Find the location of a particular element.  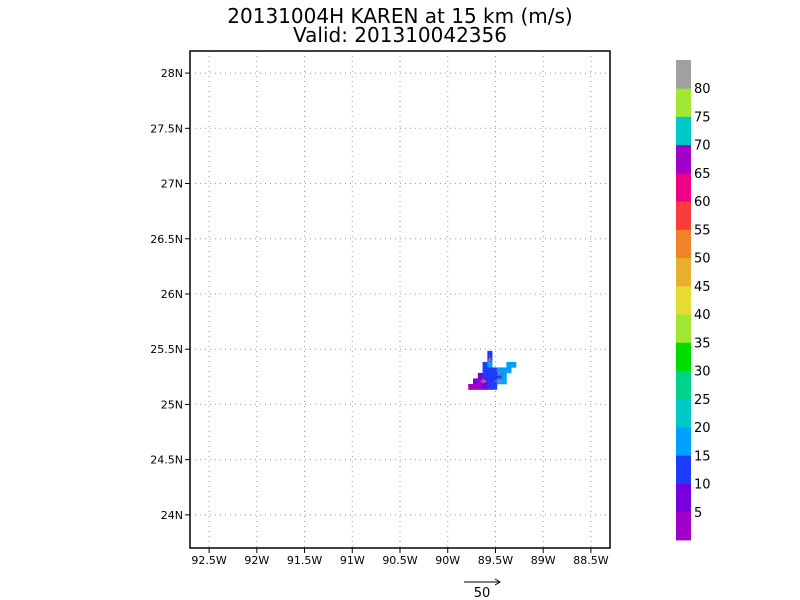

chart-subtitle: Valid: 201310042356 is located at coordinates (400, 35).